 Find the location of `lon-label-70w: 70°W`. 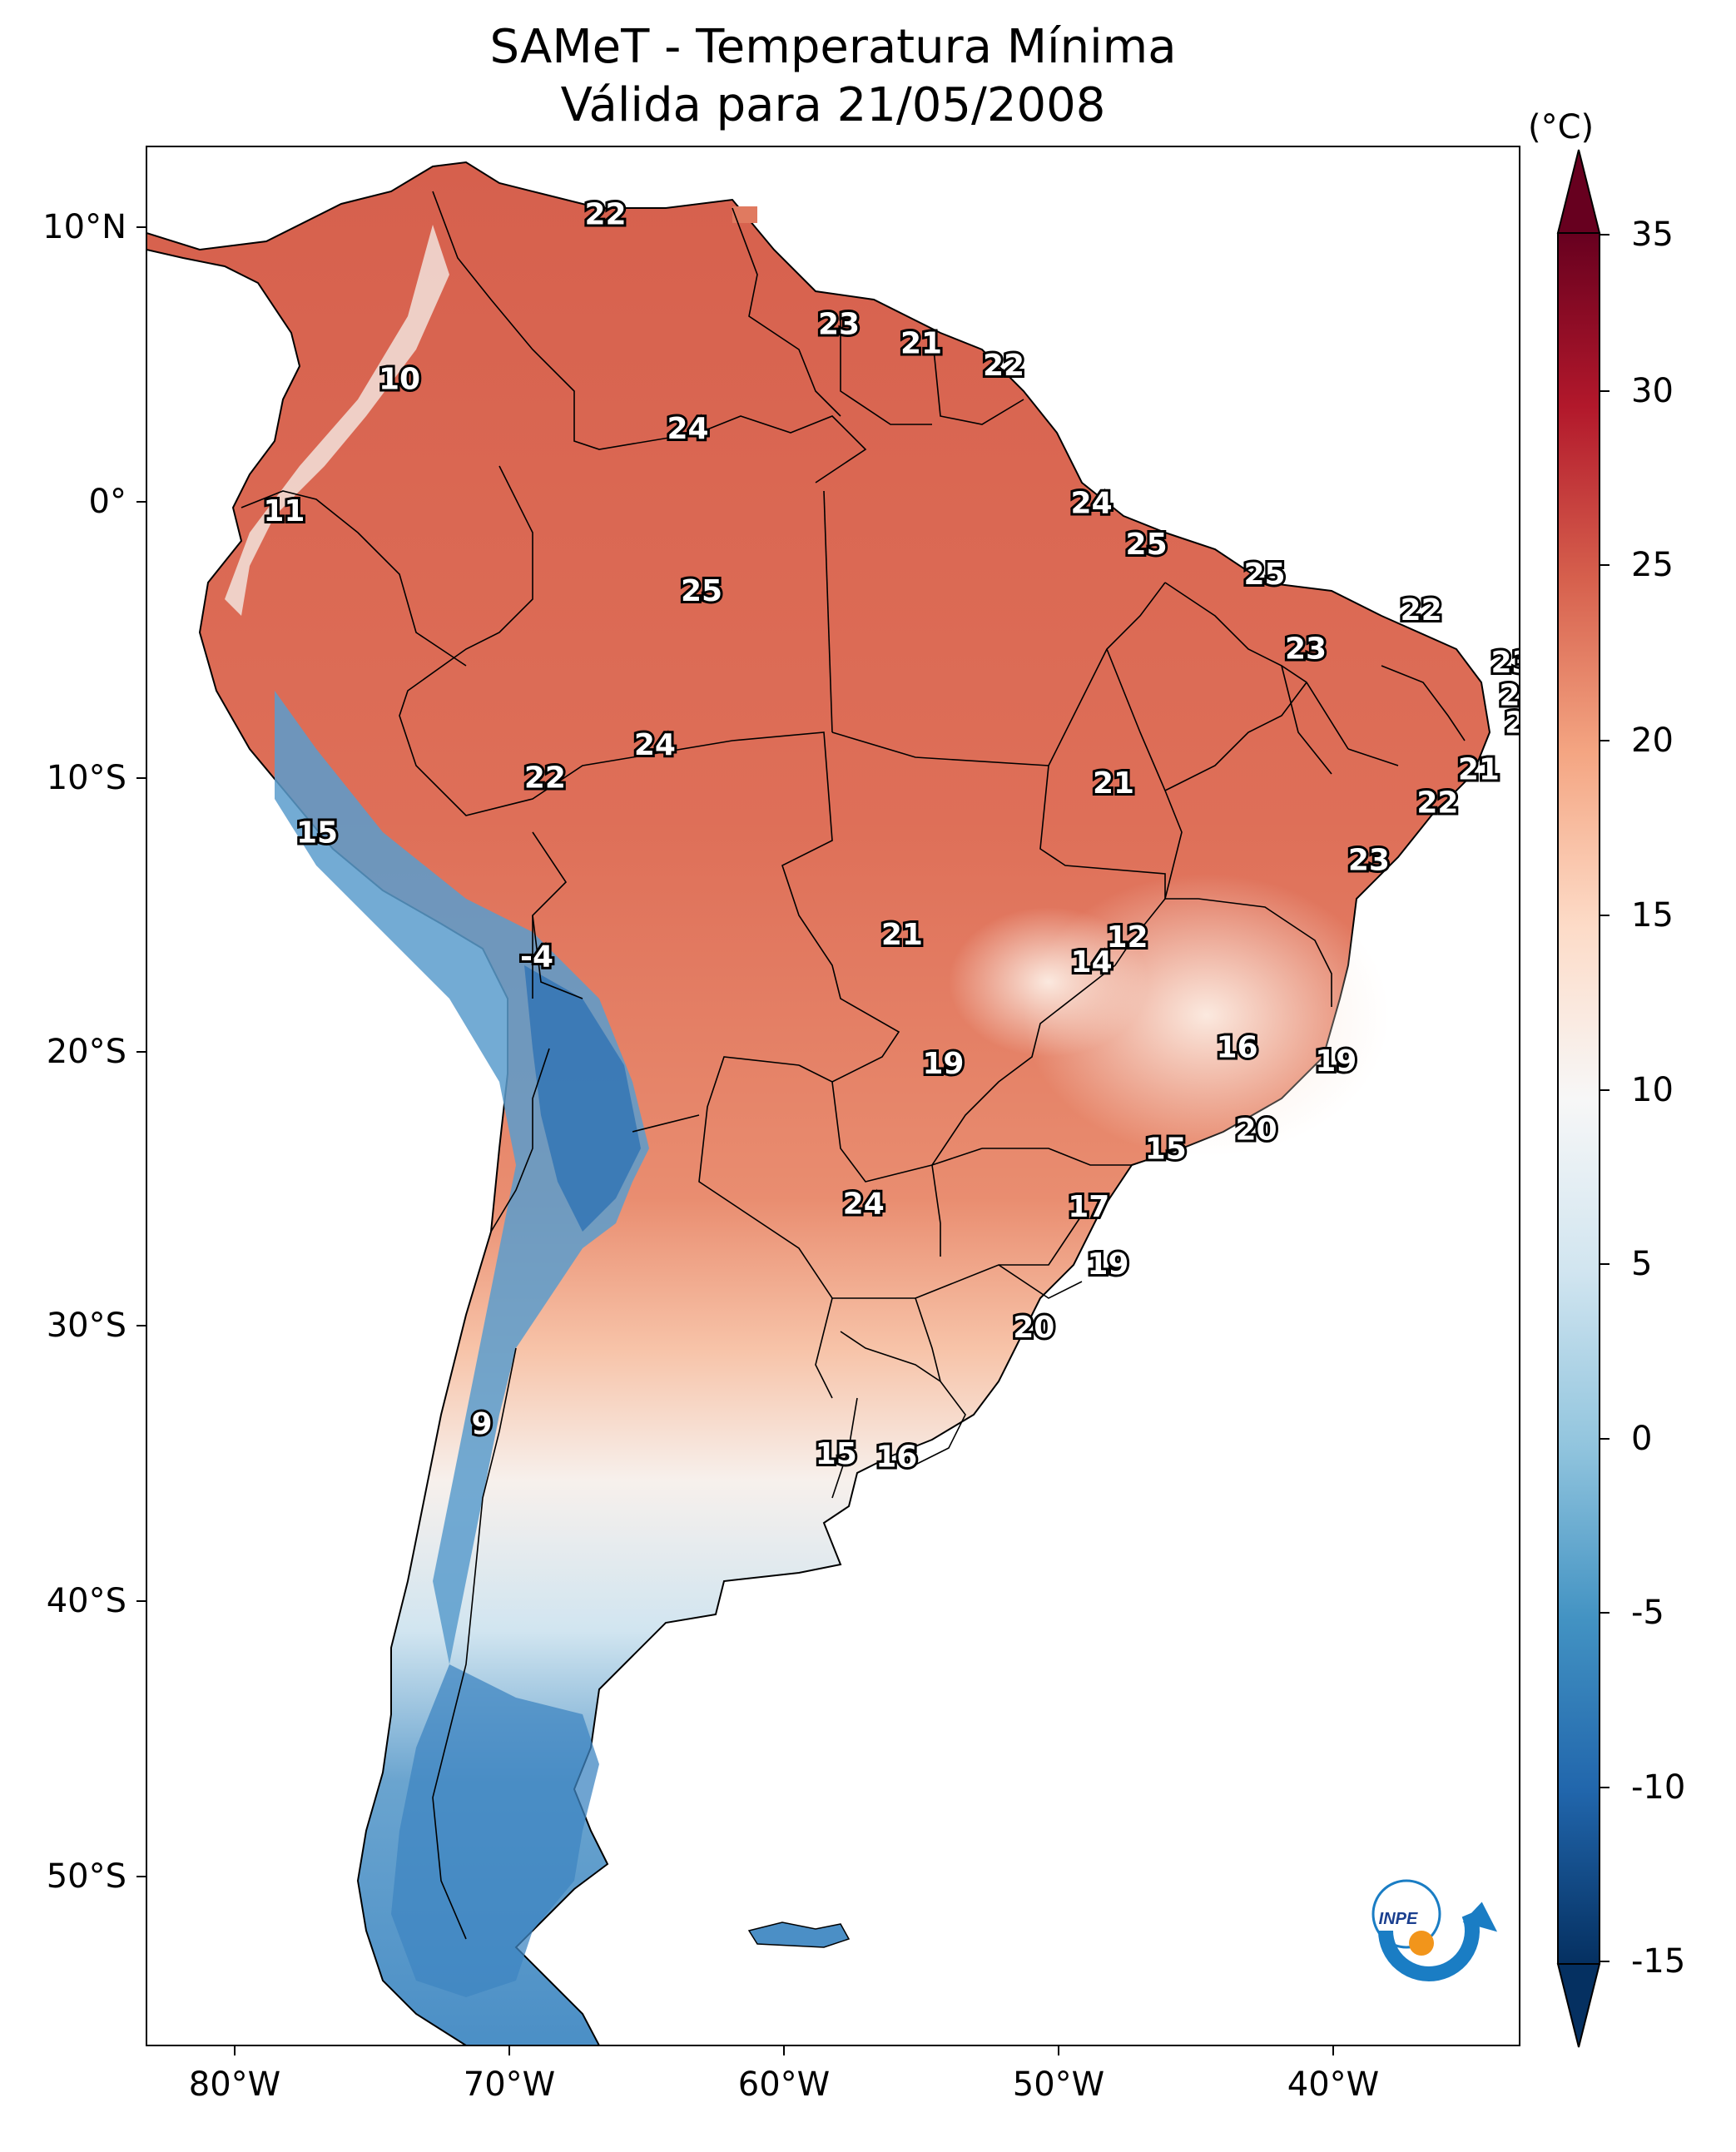

lon-label-70w: 70°W is located at coordinates (510, 2084).